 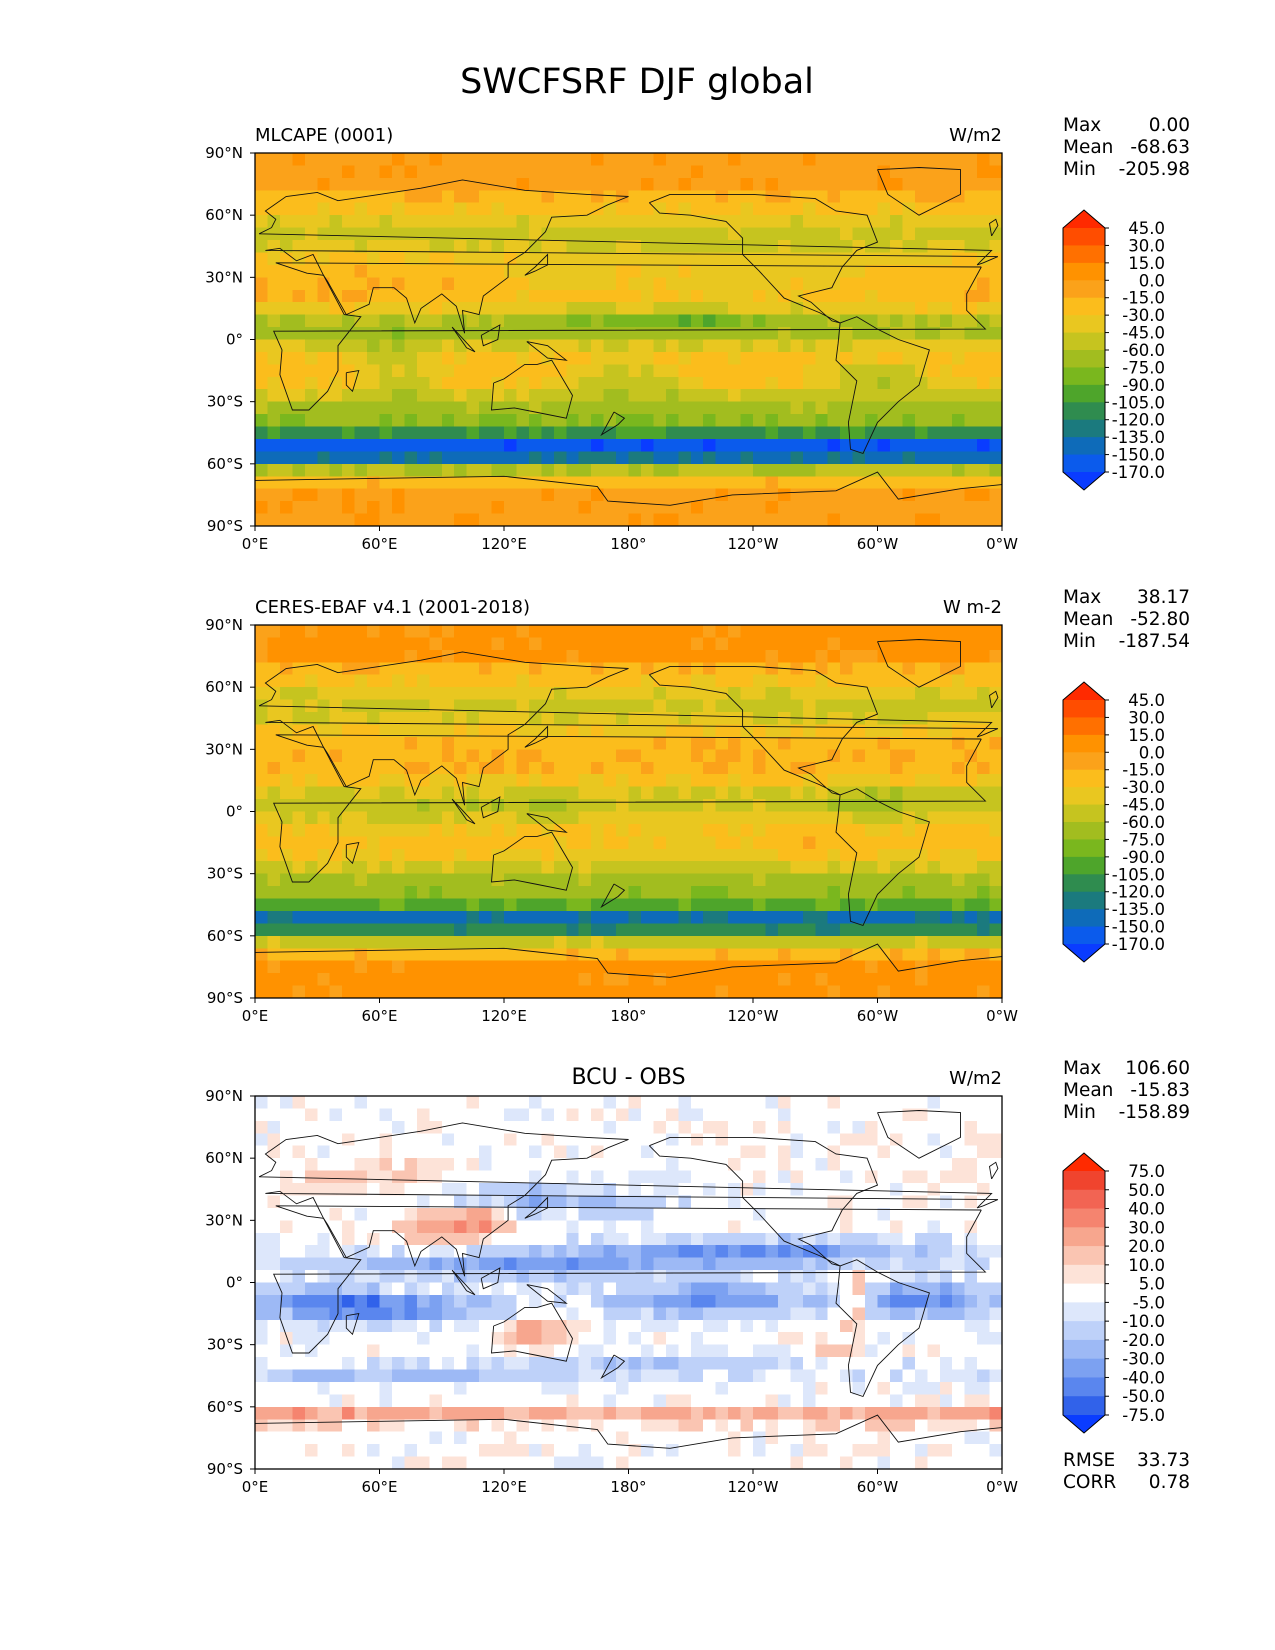 I want to click on colorbar-label: -150.0, so click(x=1138, y=455).